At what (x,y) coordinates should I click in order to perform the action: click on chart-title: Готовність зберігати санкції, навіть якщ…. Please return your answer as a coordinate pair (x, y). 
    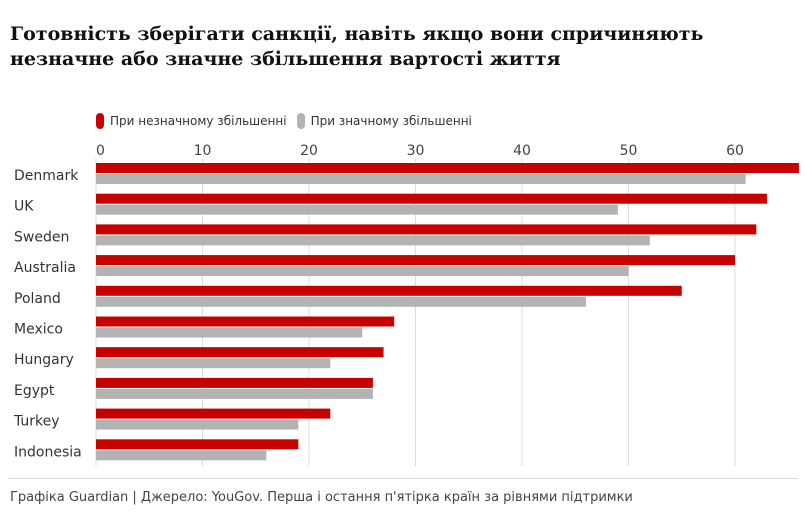
    Looking at the image, I should click on (357, 46).